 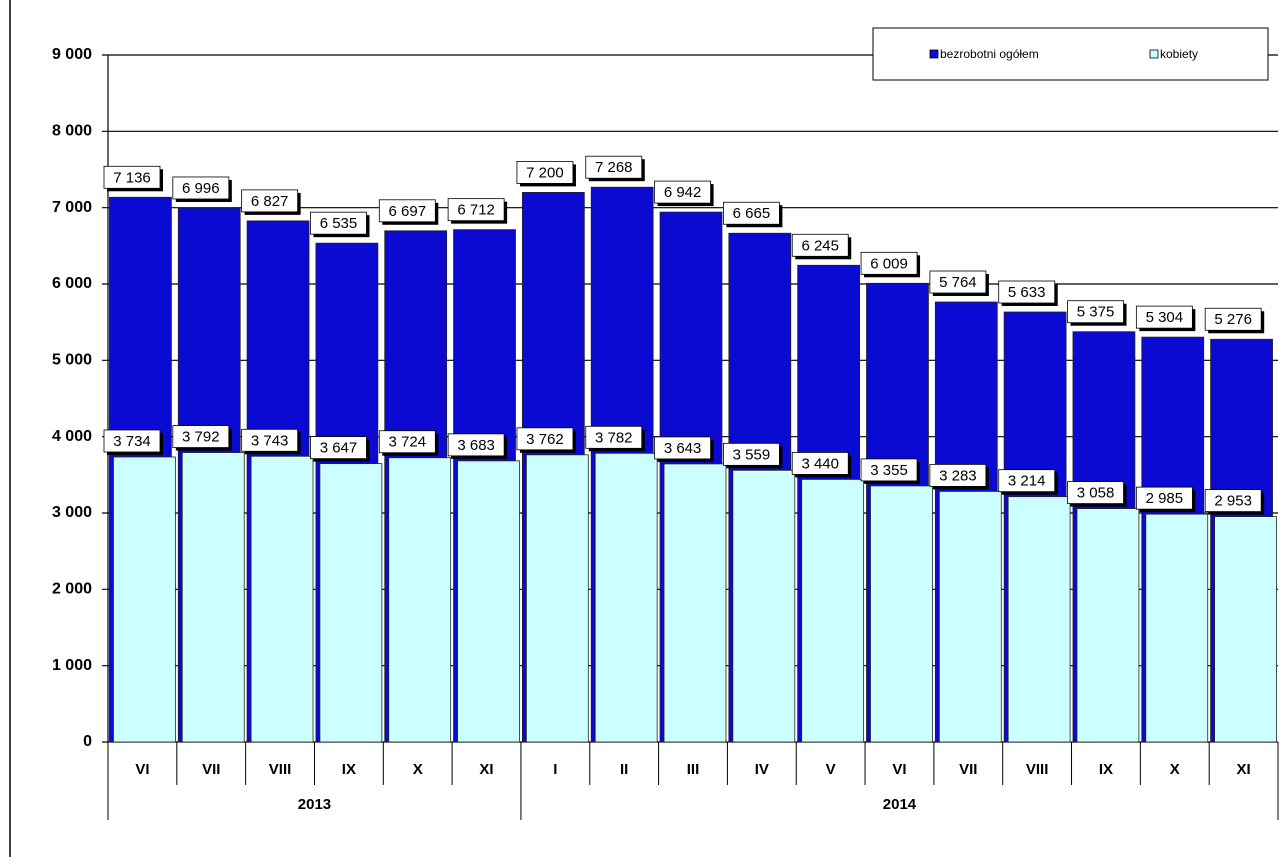 I want to click on data-label: 6 942, so click(x=683, y=192).